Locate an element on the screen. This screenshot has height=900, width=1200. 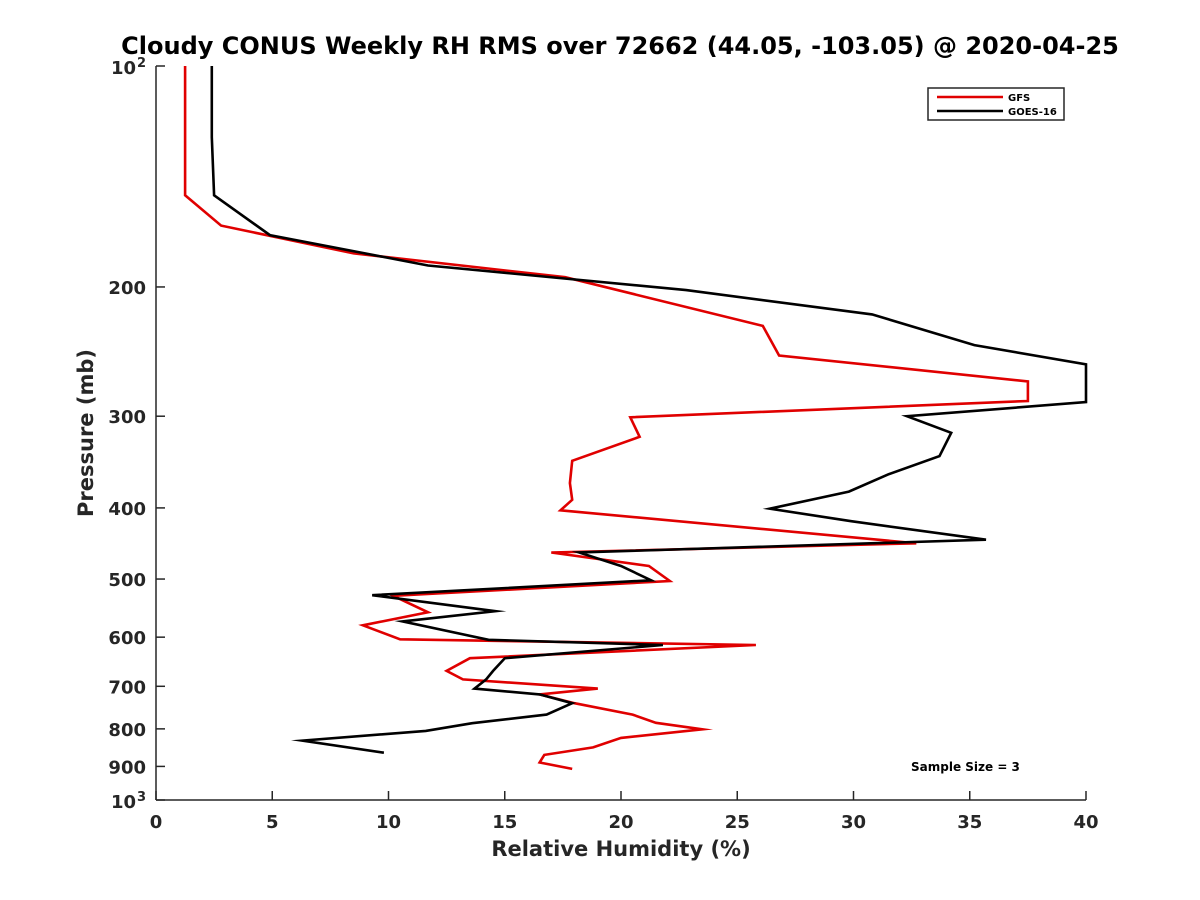
legend-box is located at coordinates (996, 104).